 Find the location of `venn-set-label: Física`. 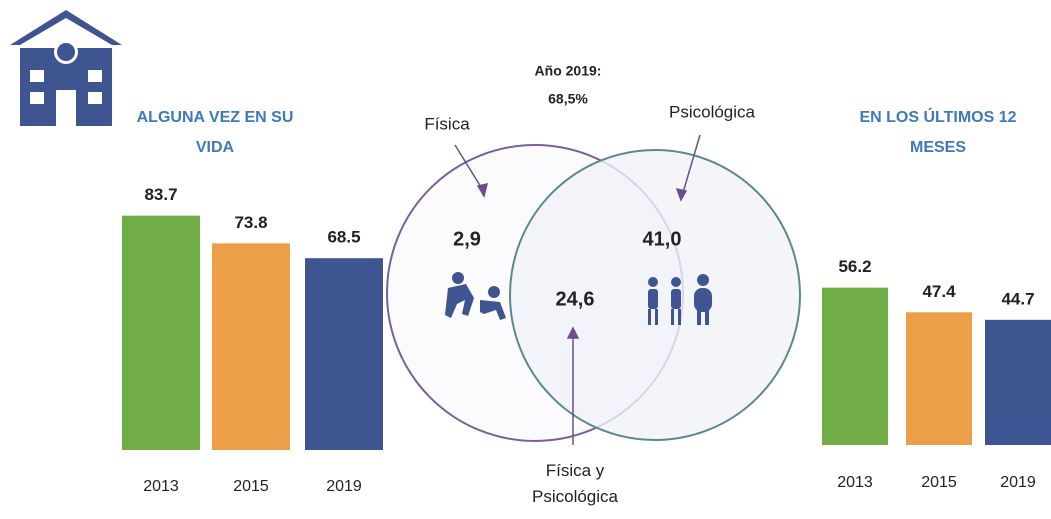

venn-set-label: Física is located at coordinates (447, 123).